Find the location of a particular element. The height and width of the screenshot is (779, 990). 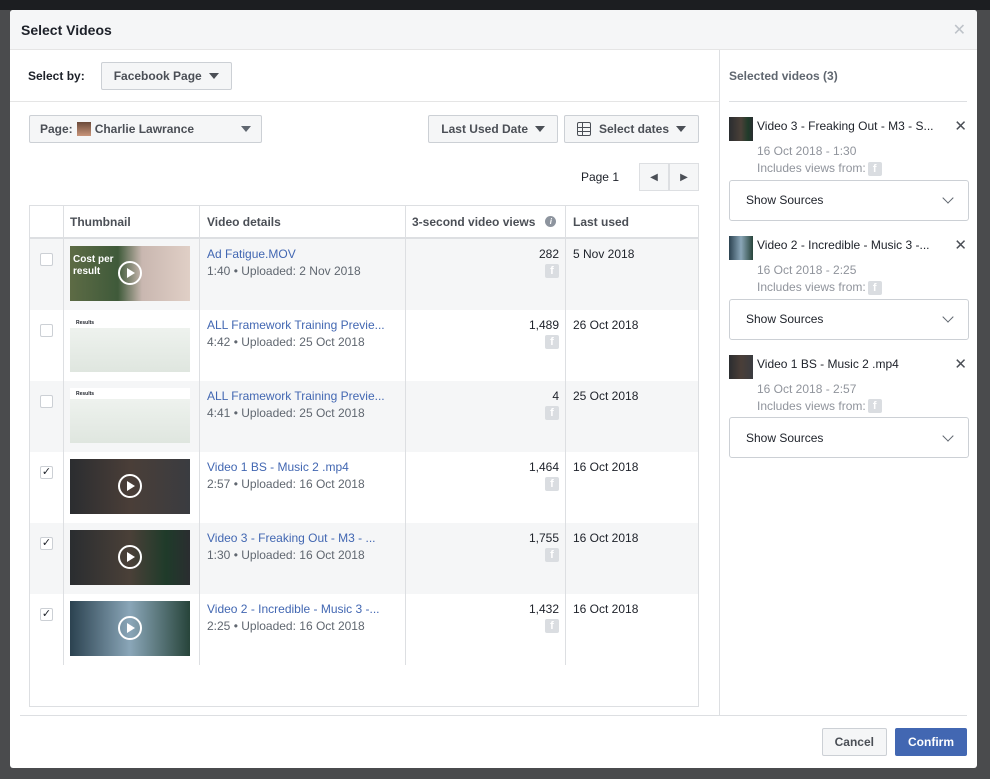

video-meta: 1:30 • Uploaded: 16 Oct 2018 is located at coordinates (286, 555).